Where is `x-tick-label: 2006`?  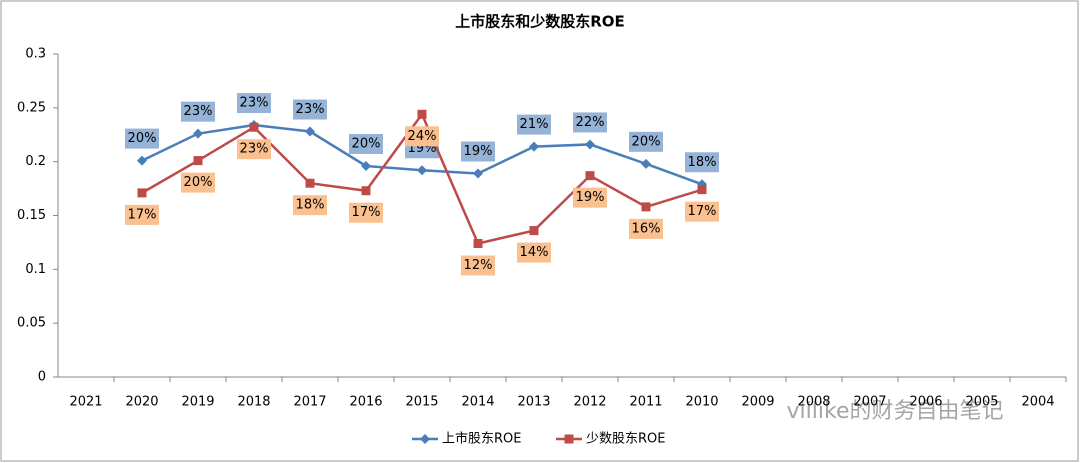 x-tick-label: 2006 is located at coordinates (925, 402).